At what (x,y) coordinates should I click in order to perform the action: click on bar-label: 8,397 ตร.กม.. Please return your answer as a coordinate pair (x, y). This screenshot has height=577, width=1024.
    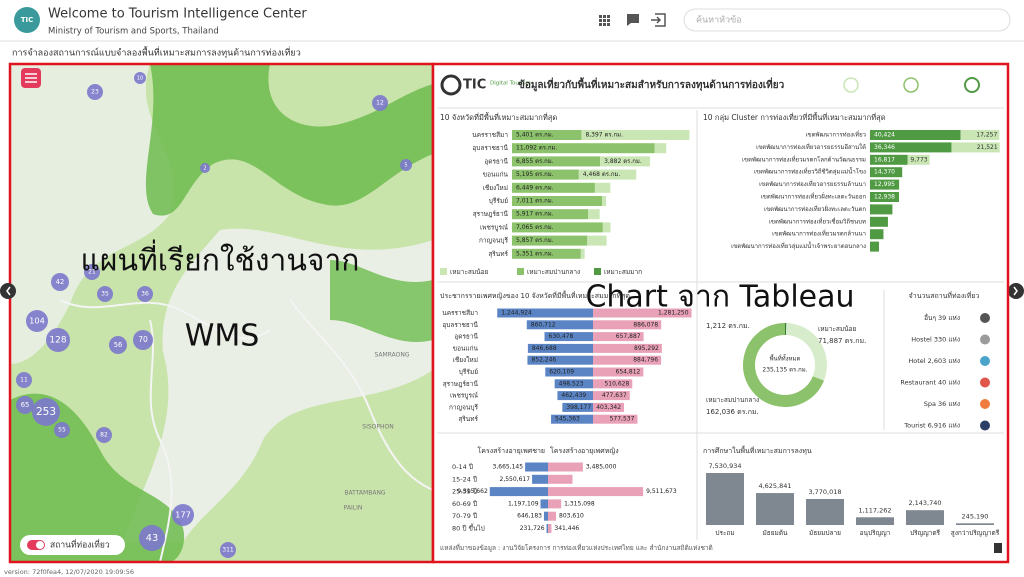
    Looking at the image, I should click on (604, 135).